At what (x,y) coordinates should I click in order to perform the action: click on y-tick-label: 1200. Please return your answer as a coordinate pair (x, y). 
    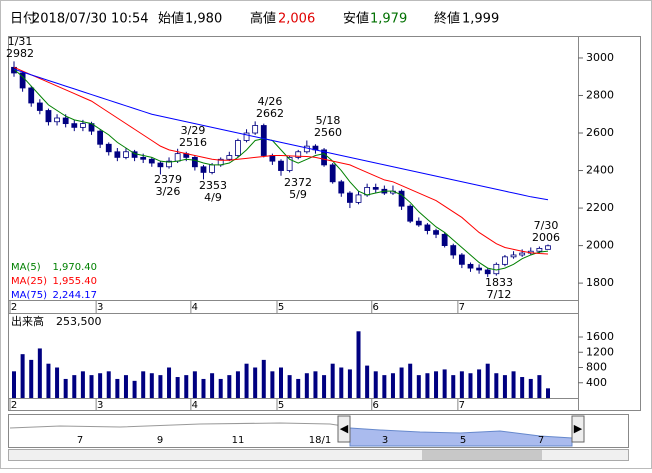
    Looking at the image, I should click on (600, 351).